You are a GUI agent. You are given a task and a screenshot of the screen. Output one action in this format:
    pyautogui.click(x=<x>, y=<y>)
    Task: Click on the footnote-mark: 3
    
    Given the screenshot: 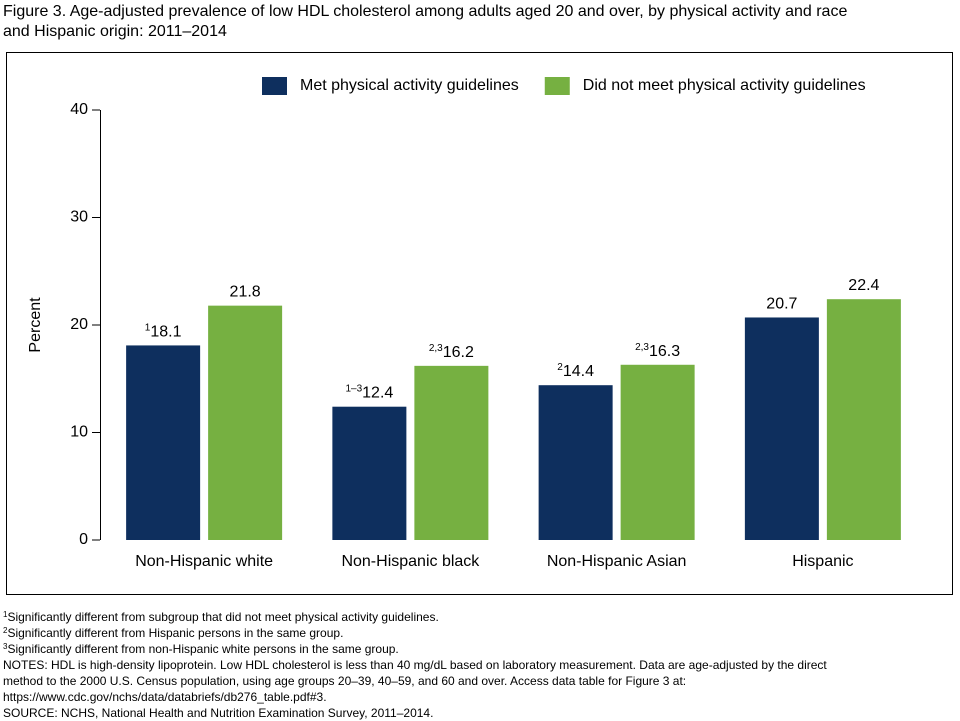 What is the action you would take?
    pyautogui.click(x=5, y=646)
    